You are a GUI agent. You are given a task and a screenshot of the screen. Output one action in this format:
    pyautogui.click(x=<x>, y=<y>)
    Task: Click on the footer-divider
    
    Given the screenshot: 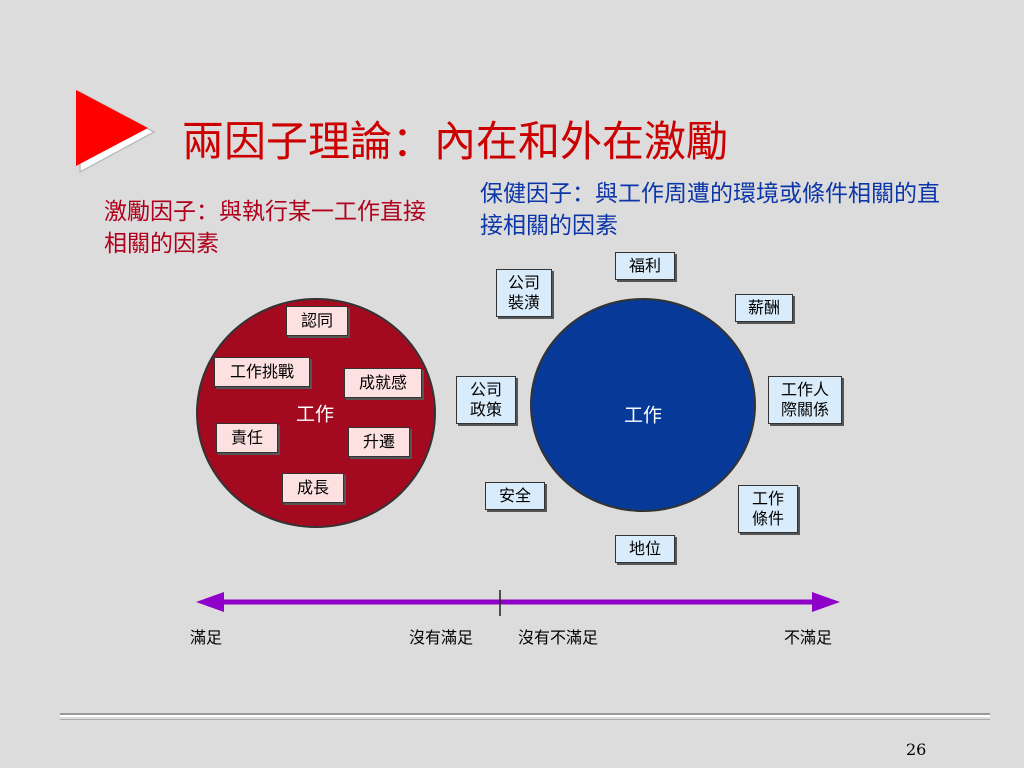 What is the action you would take?
    pyautogui.click(x=525, y=715)
    